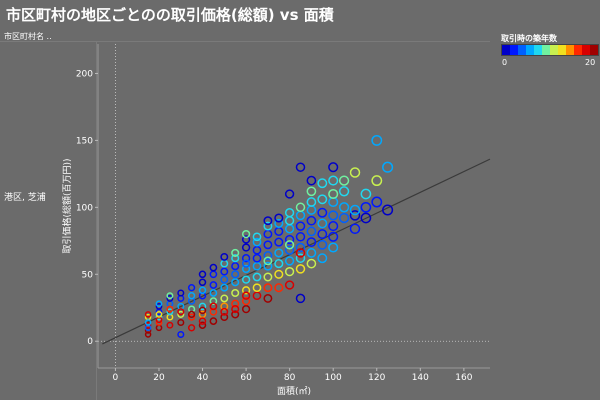 The height and width of the screenshot is (400, 600). What do you see at coordinates (28, 36) in the screenshot?
I see `row-header-label: 市区町村名 ..` at bounding box center [28, 36].